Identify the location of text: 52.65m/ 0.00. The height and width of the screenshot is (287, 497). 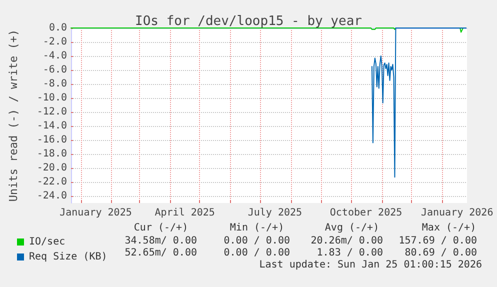
(160, 253).